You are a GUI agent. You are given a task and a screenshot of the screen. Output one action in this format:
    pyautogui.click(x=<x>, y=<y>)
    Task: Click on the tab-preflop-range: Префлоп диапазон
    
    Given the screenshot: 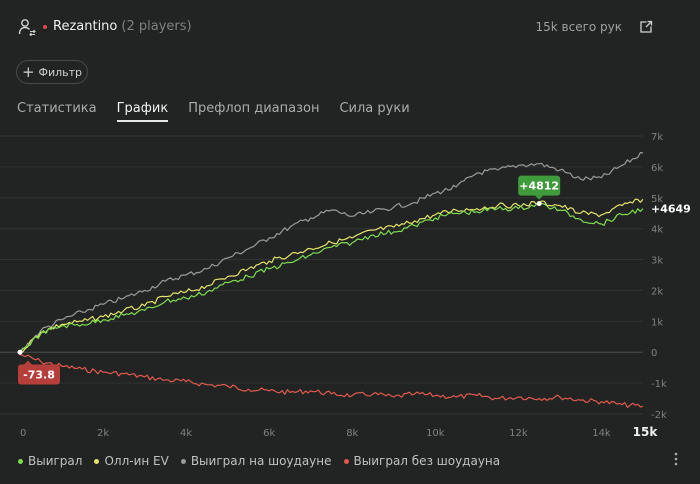 What is the action you would take?
    pyautogui.click(x=254, y=108)
    